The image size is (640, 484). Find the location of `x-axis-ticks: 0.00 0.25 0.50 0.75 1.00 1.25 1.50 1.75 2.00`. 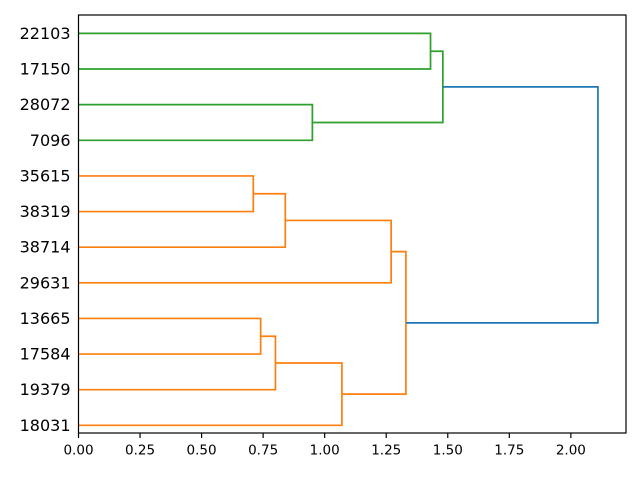

x-axis-ticks: 0.00 0.25 0.50 0.75 1.00 1.25 1.50 1.75 2.00 is located at coordinates (324, 446).